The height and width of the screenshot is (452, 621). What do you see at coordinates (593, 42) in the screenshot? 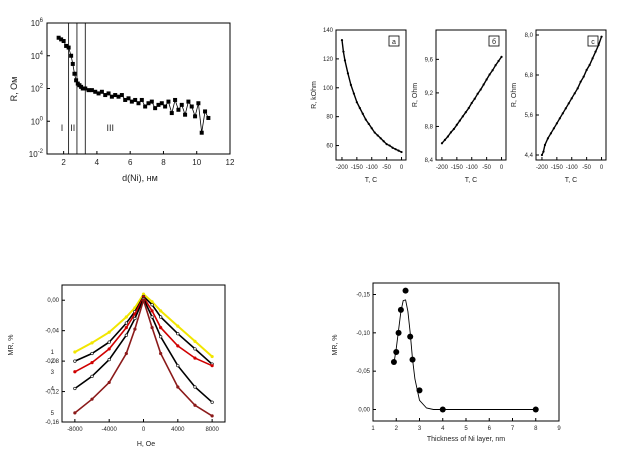
I see `panel-label-p2c: с` at bounding box center [593, 42].